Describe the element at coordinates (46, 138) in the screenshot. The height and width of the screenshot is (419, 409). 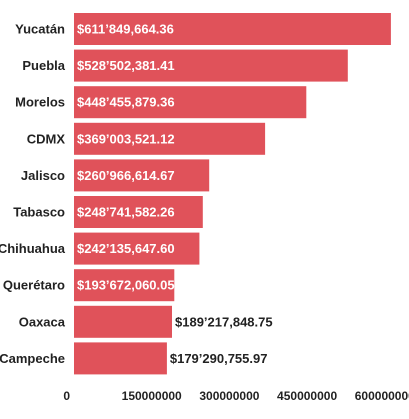
I see `category-label-3: CDMX` at that location.